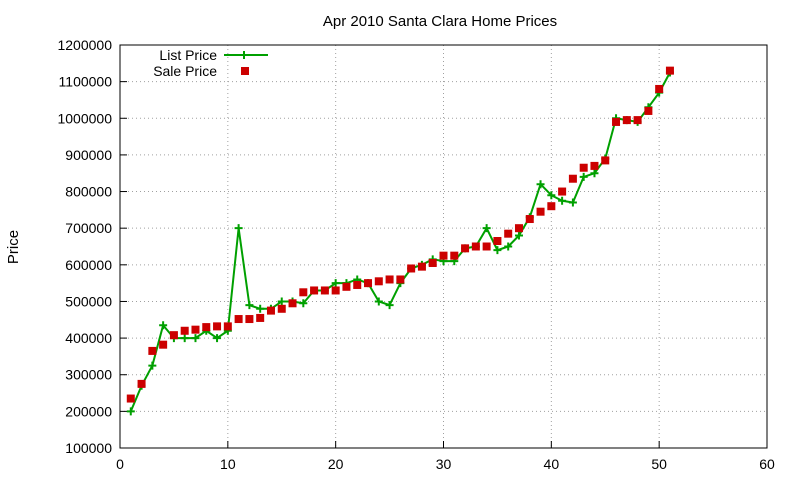 This screenshot has height=480, width=800. Describe the element at coordinates (228, 464) in the screenshot. I see `x-tick-label: 10` at that location.